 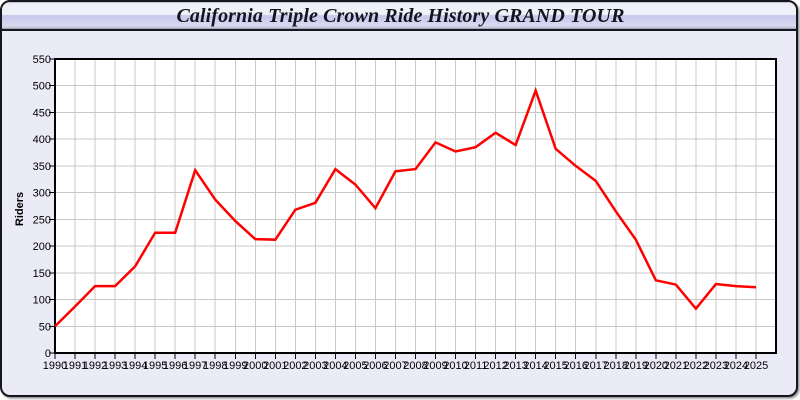 What do you see at coordinates (476, 366) in the screenshot?
I see `svg-text: 2011` at bounding box center [476, 366].